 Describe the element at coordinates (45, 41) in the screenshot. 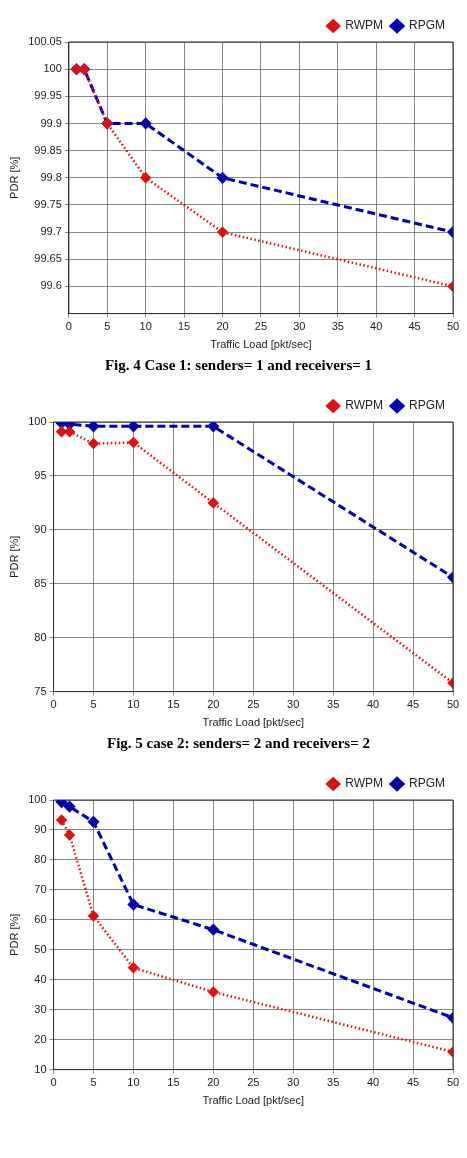

I see `y-tick-label: 100.05` at that location.